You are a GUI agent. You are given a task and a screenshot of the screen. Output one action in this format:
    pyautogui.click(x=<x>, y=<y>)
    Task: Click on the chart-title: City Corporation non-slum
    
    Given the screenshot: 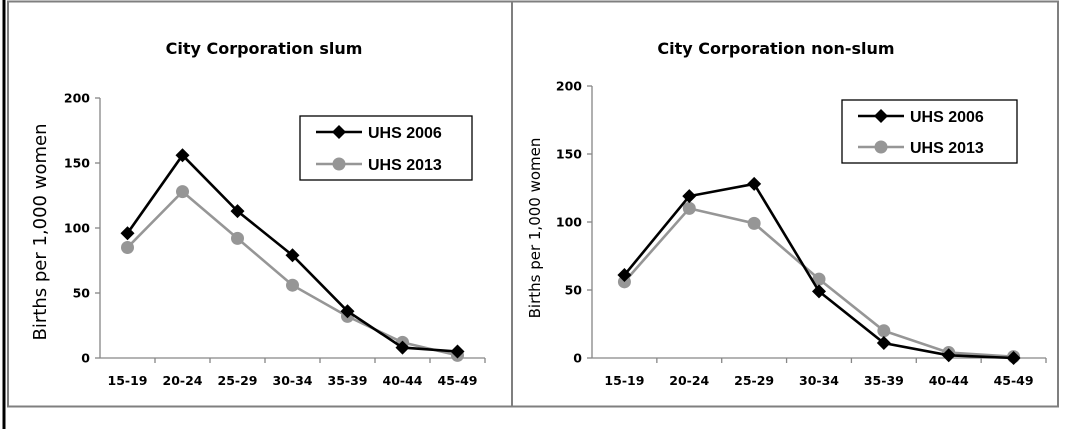 What is the action you would take?
    pyautogui.click(x=775, y=48)
    